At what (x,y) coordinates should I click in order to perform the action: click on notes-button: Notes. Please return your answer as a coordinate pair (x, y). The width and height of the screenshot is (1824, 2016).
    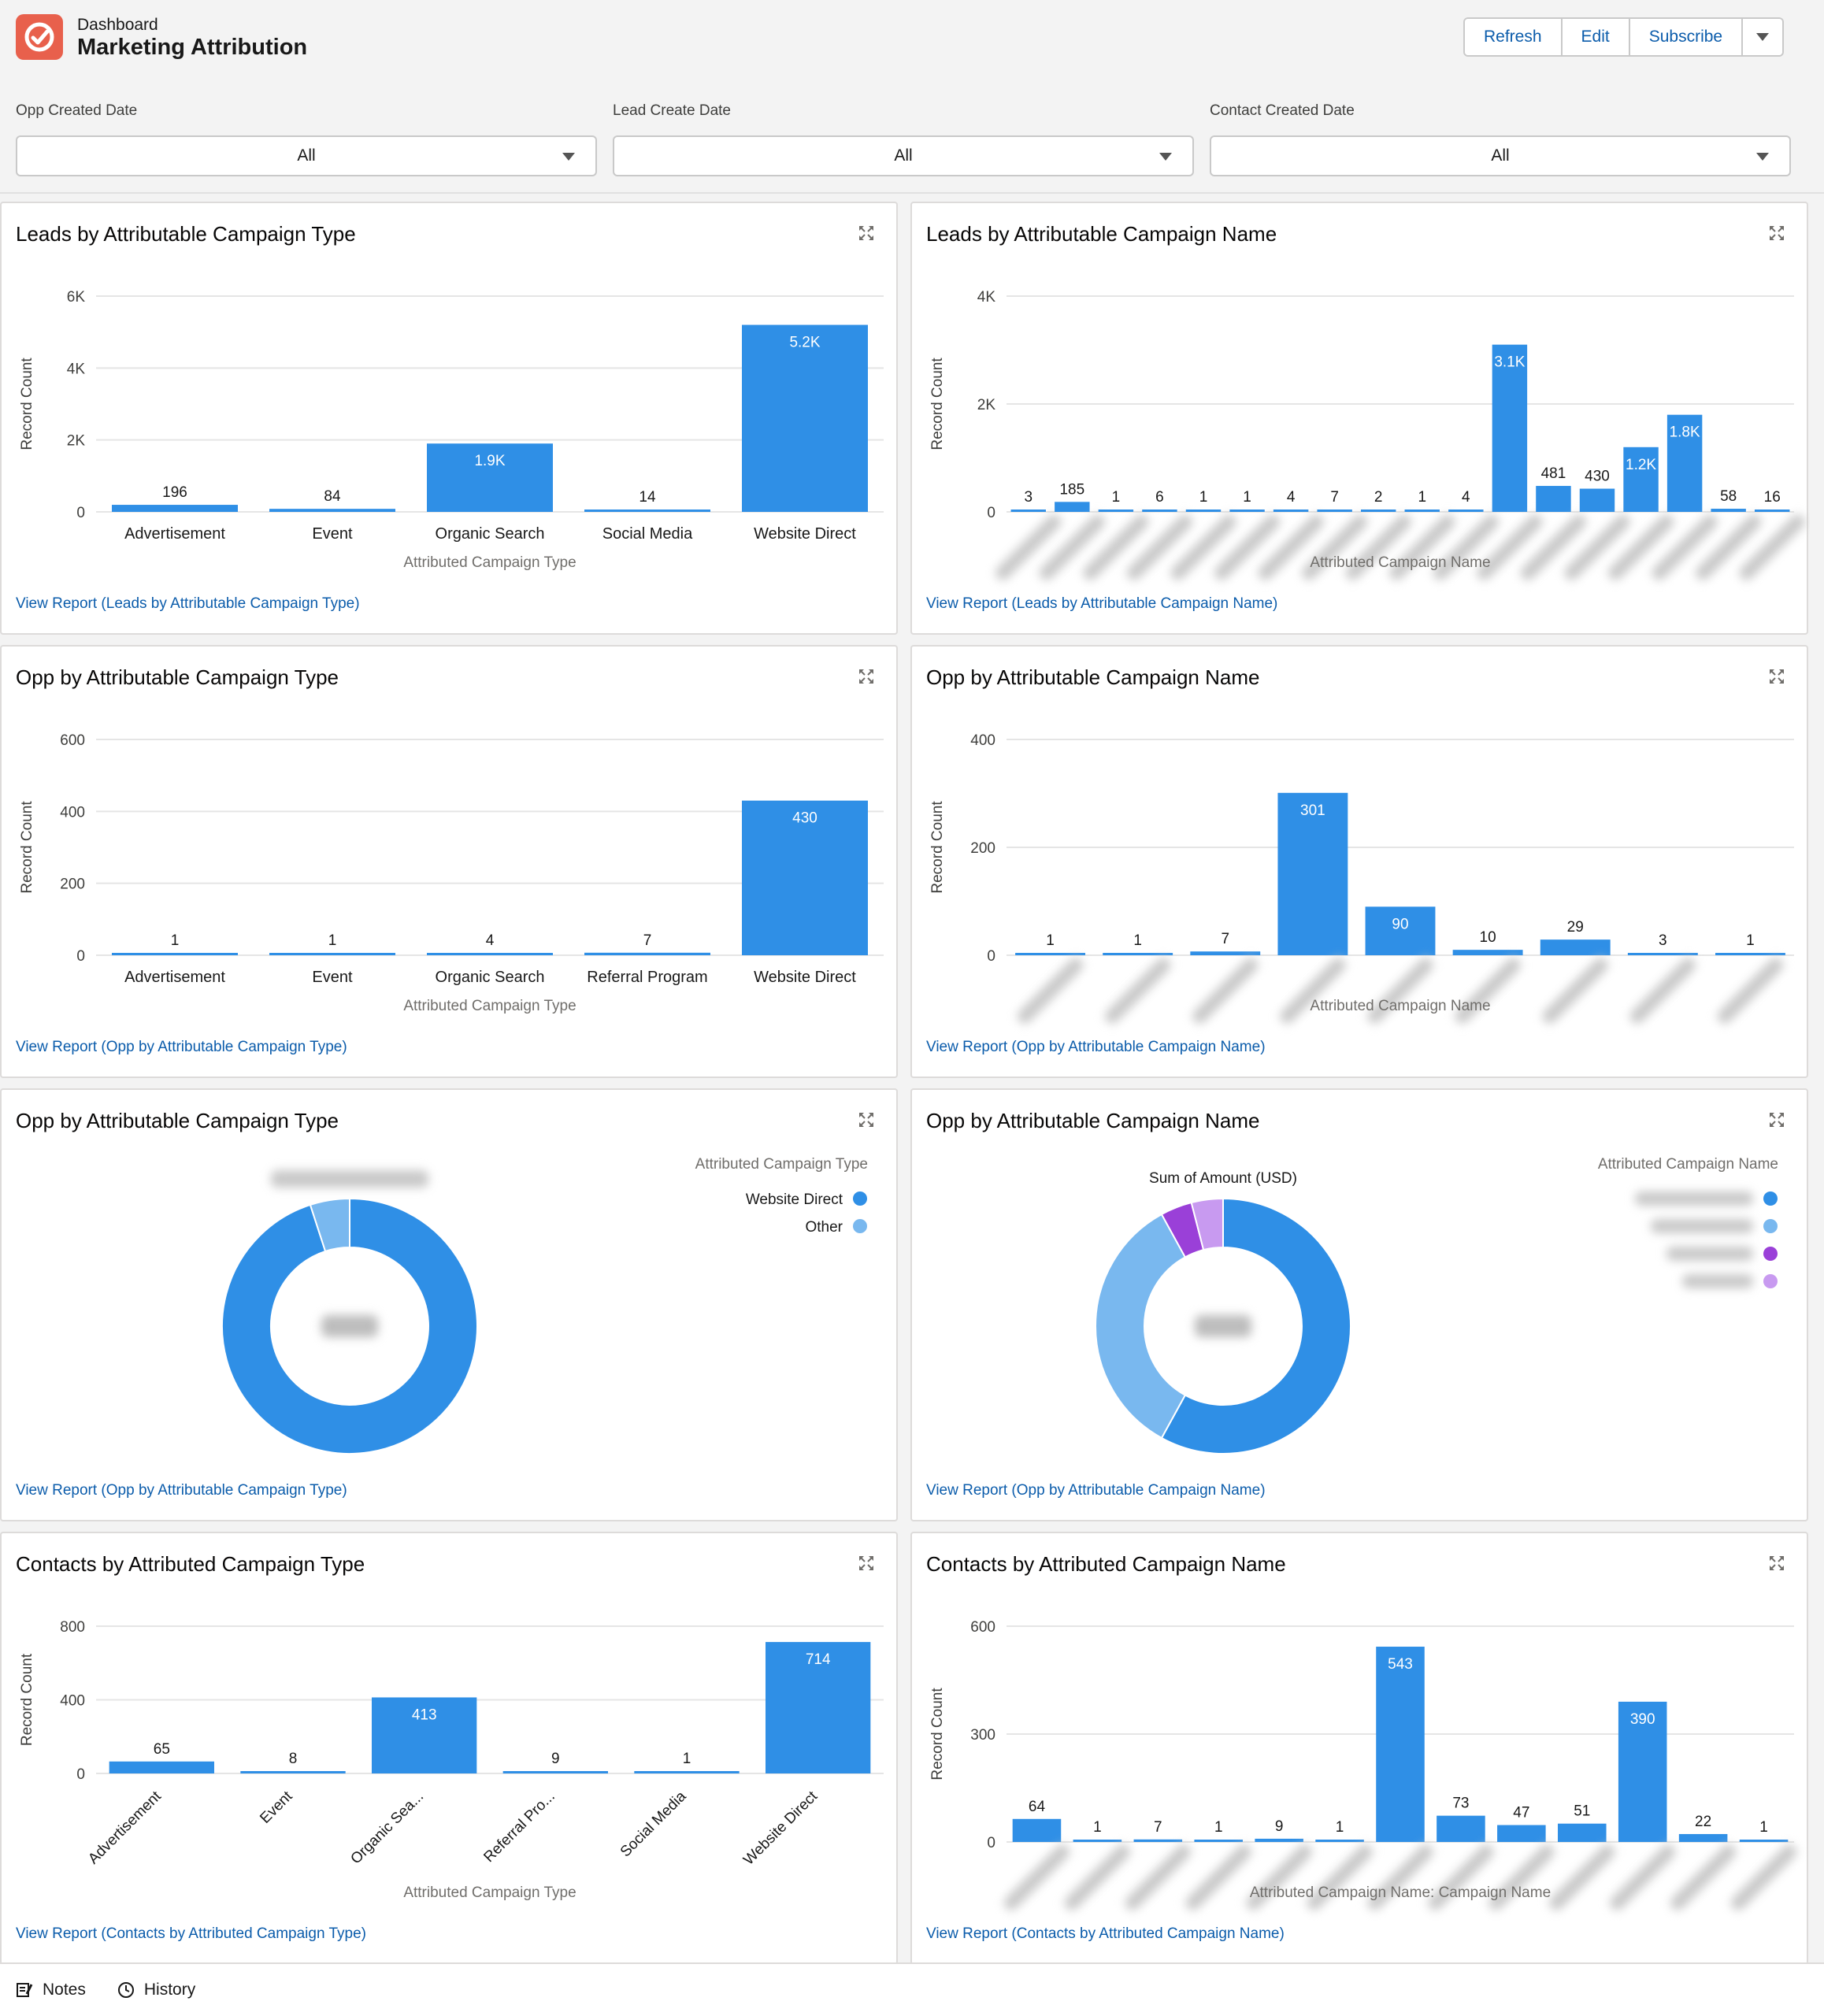
    Looking at the image, I should click on (51, 1990).